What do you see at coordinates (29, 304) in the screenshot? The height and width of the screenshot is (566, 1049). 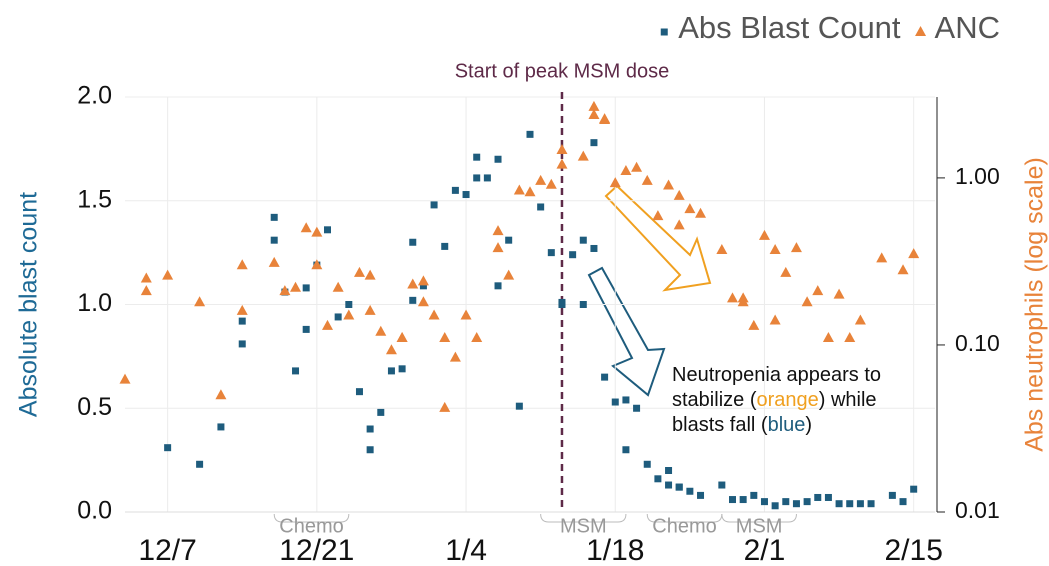 I see `y-axis-title: Absolute blast count` at bounding box center [29, 304].